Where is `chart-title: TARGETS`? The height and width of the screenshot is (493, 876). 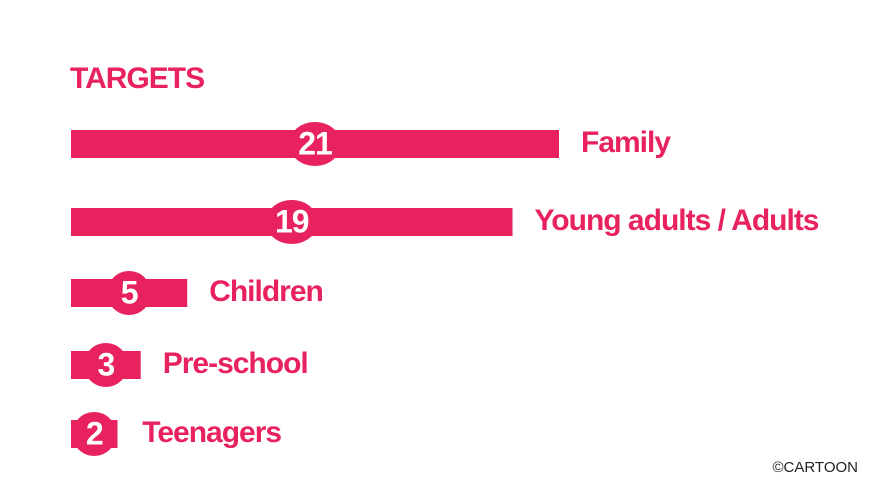 chart-title: TARGETS is located at coordinates (137, 78).